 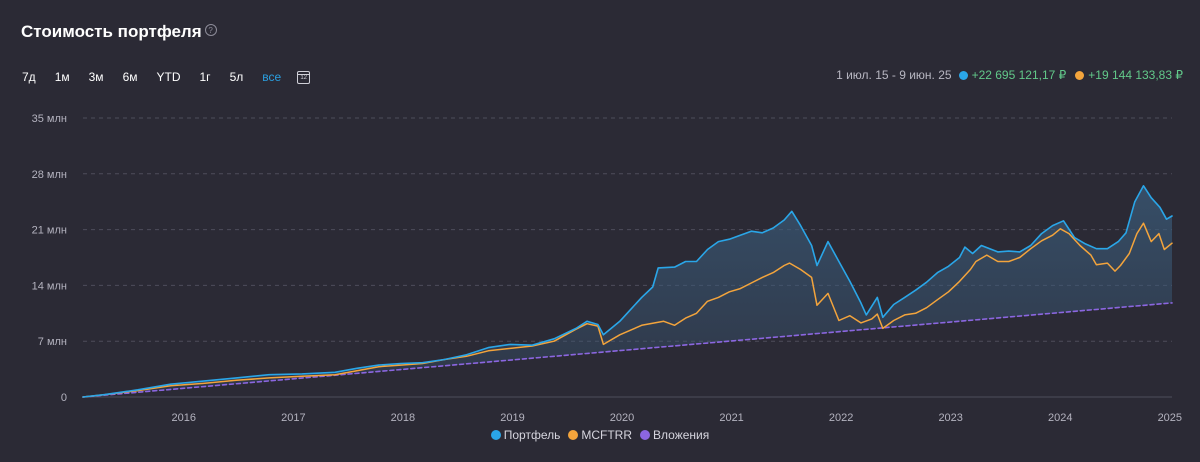 What do you see at coordinates (963, 75) in the screenshot?
I see `portfolio-dot-icon` at bounding box center [963, 75].